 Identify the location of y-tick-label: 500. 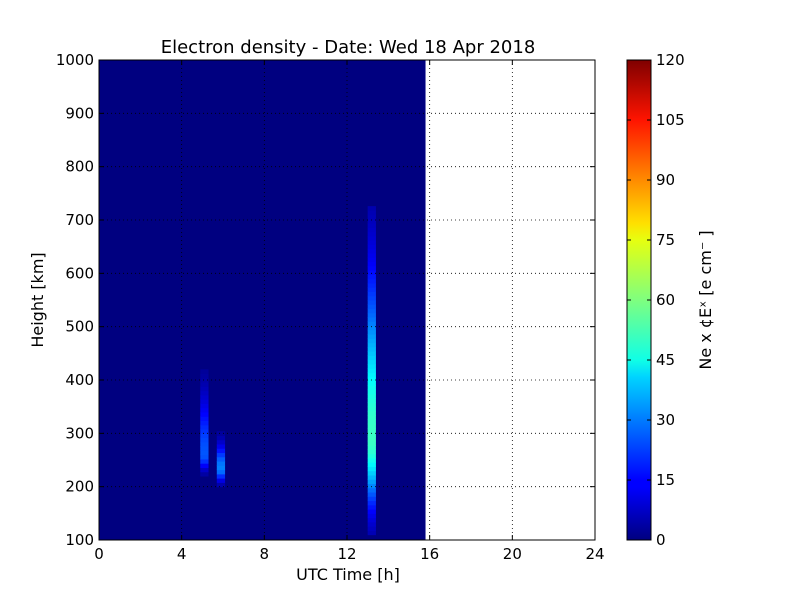
(79, 327).